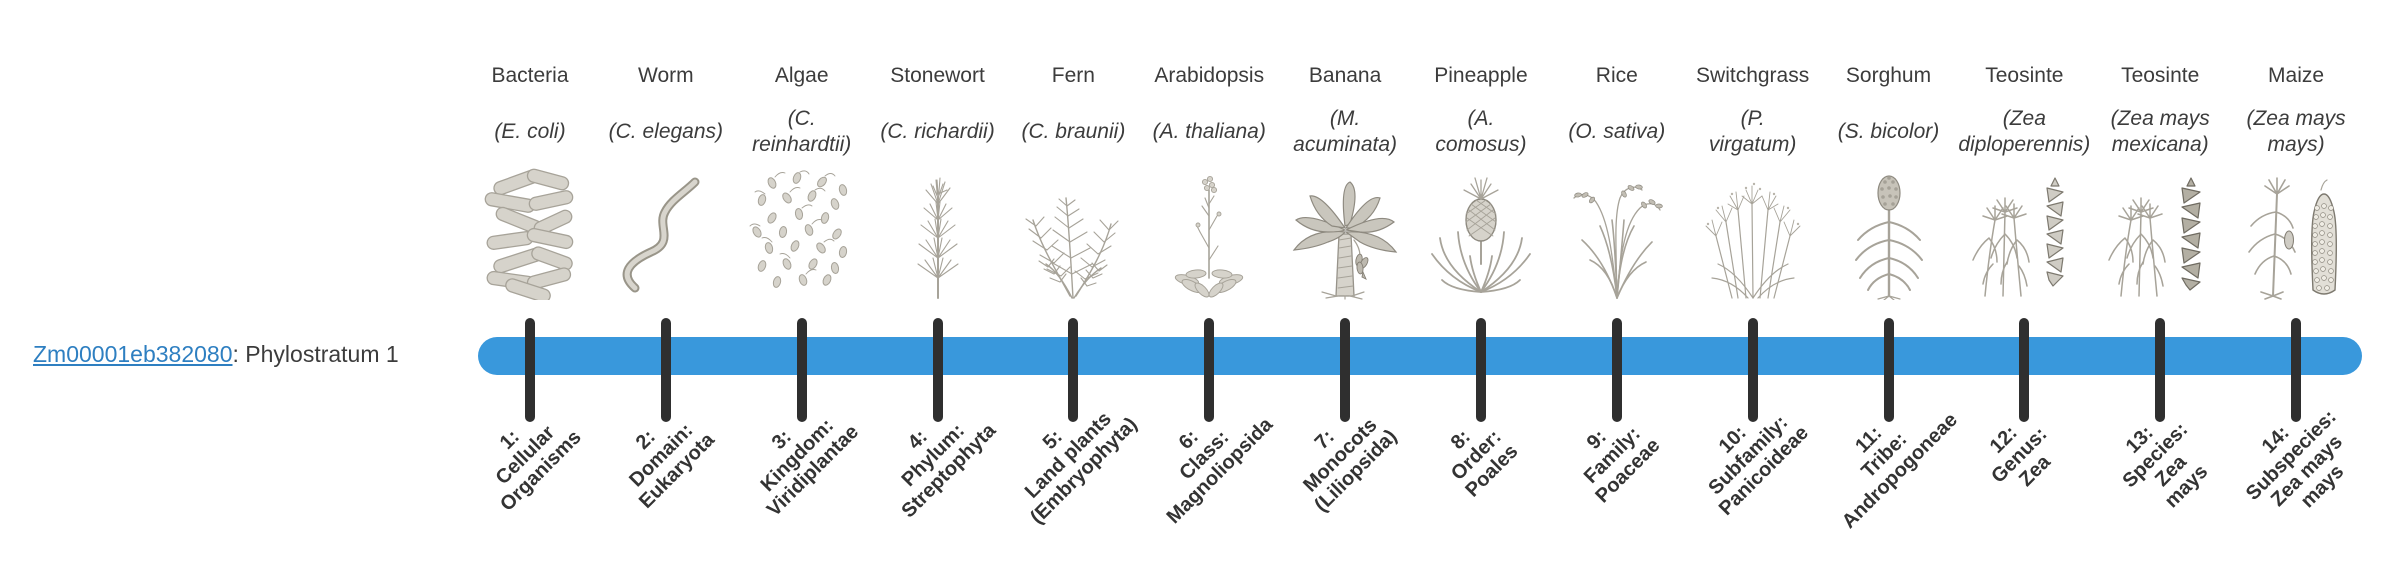 Image resolution: width=2400 pixels, height=580 pixels. Describe the element at coordinates (1753, 240) in the screenshot. I see `switchgrass-icon` at that location.